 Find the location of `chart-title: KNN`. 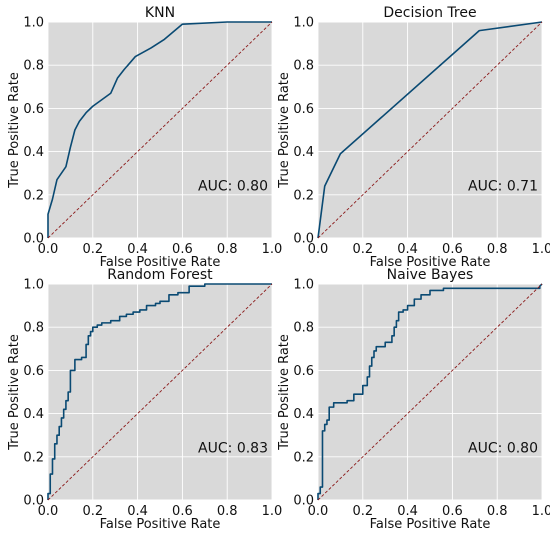

chart-title: KNN is located at coordinates (160, 13).